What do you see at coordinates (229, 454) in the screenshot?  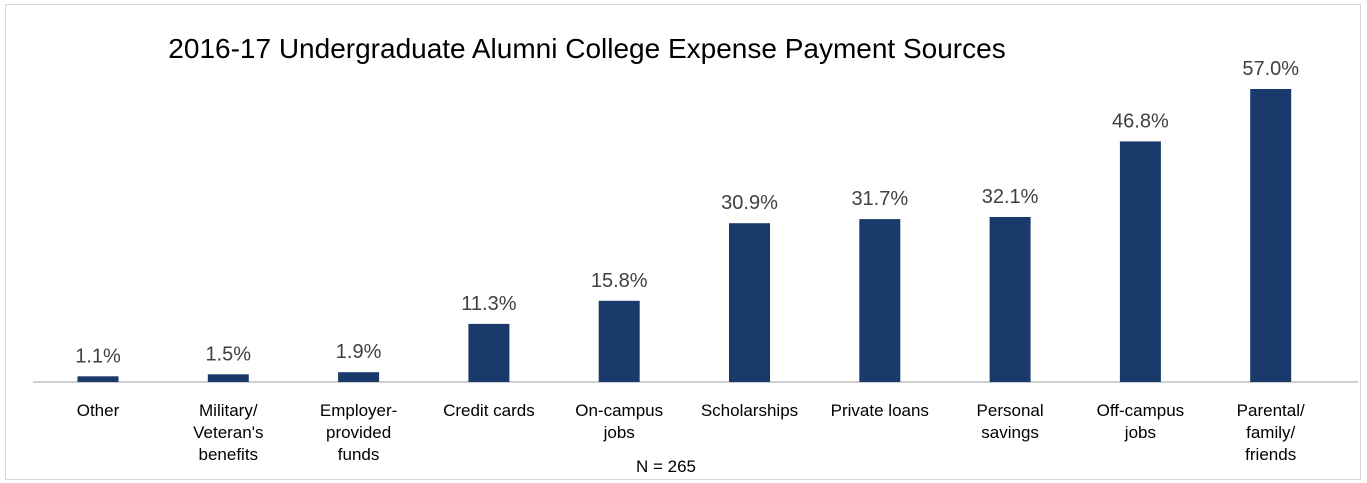 I see `category-label-1-line-2: benefits` at bounding box center [229, 454].